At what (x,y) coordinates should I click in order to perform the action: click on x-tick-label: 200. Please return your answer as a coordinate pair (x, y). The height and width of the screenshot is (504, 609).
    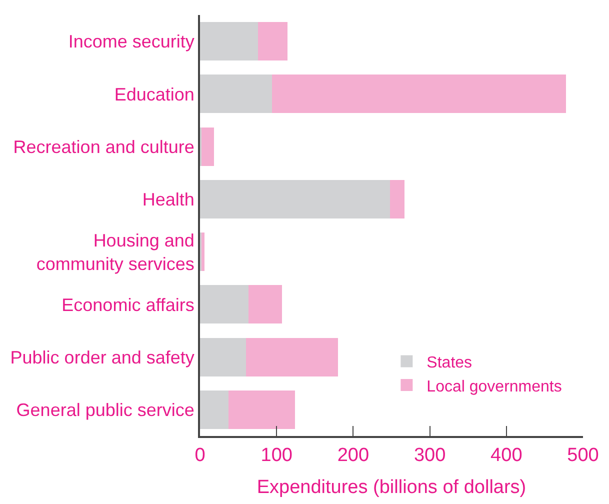
    Looking at the image, I should click on (353, 455).